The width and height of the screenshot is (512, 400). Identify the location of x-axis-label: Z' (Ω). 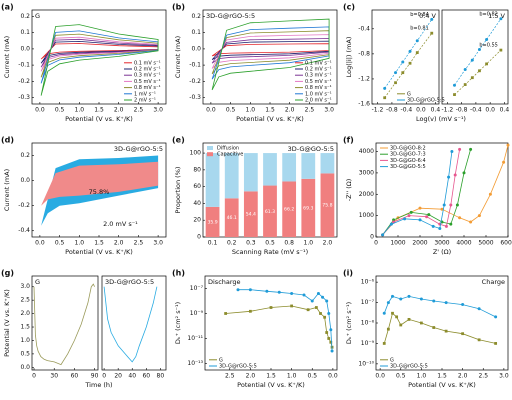
(442, 252).